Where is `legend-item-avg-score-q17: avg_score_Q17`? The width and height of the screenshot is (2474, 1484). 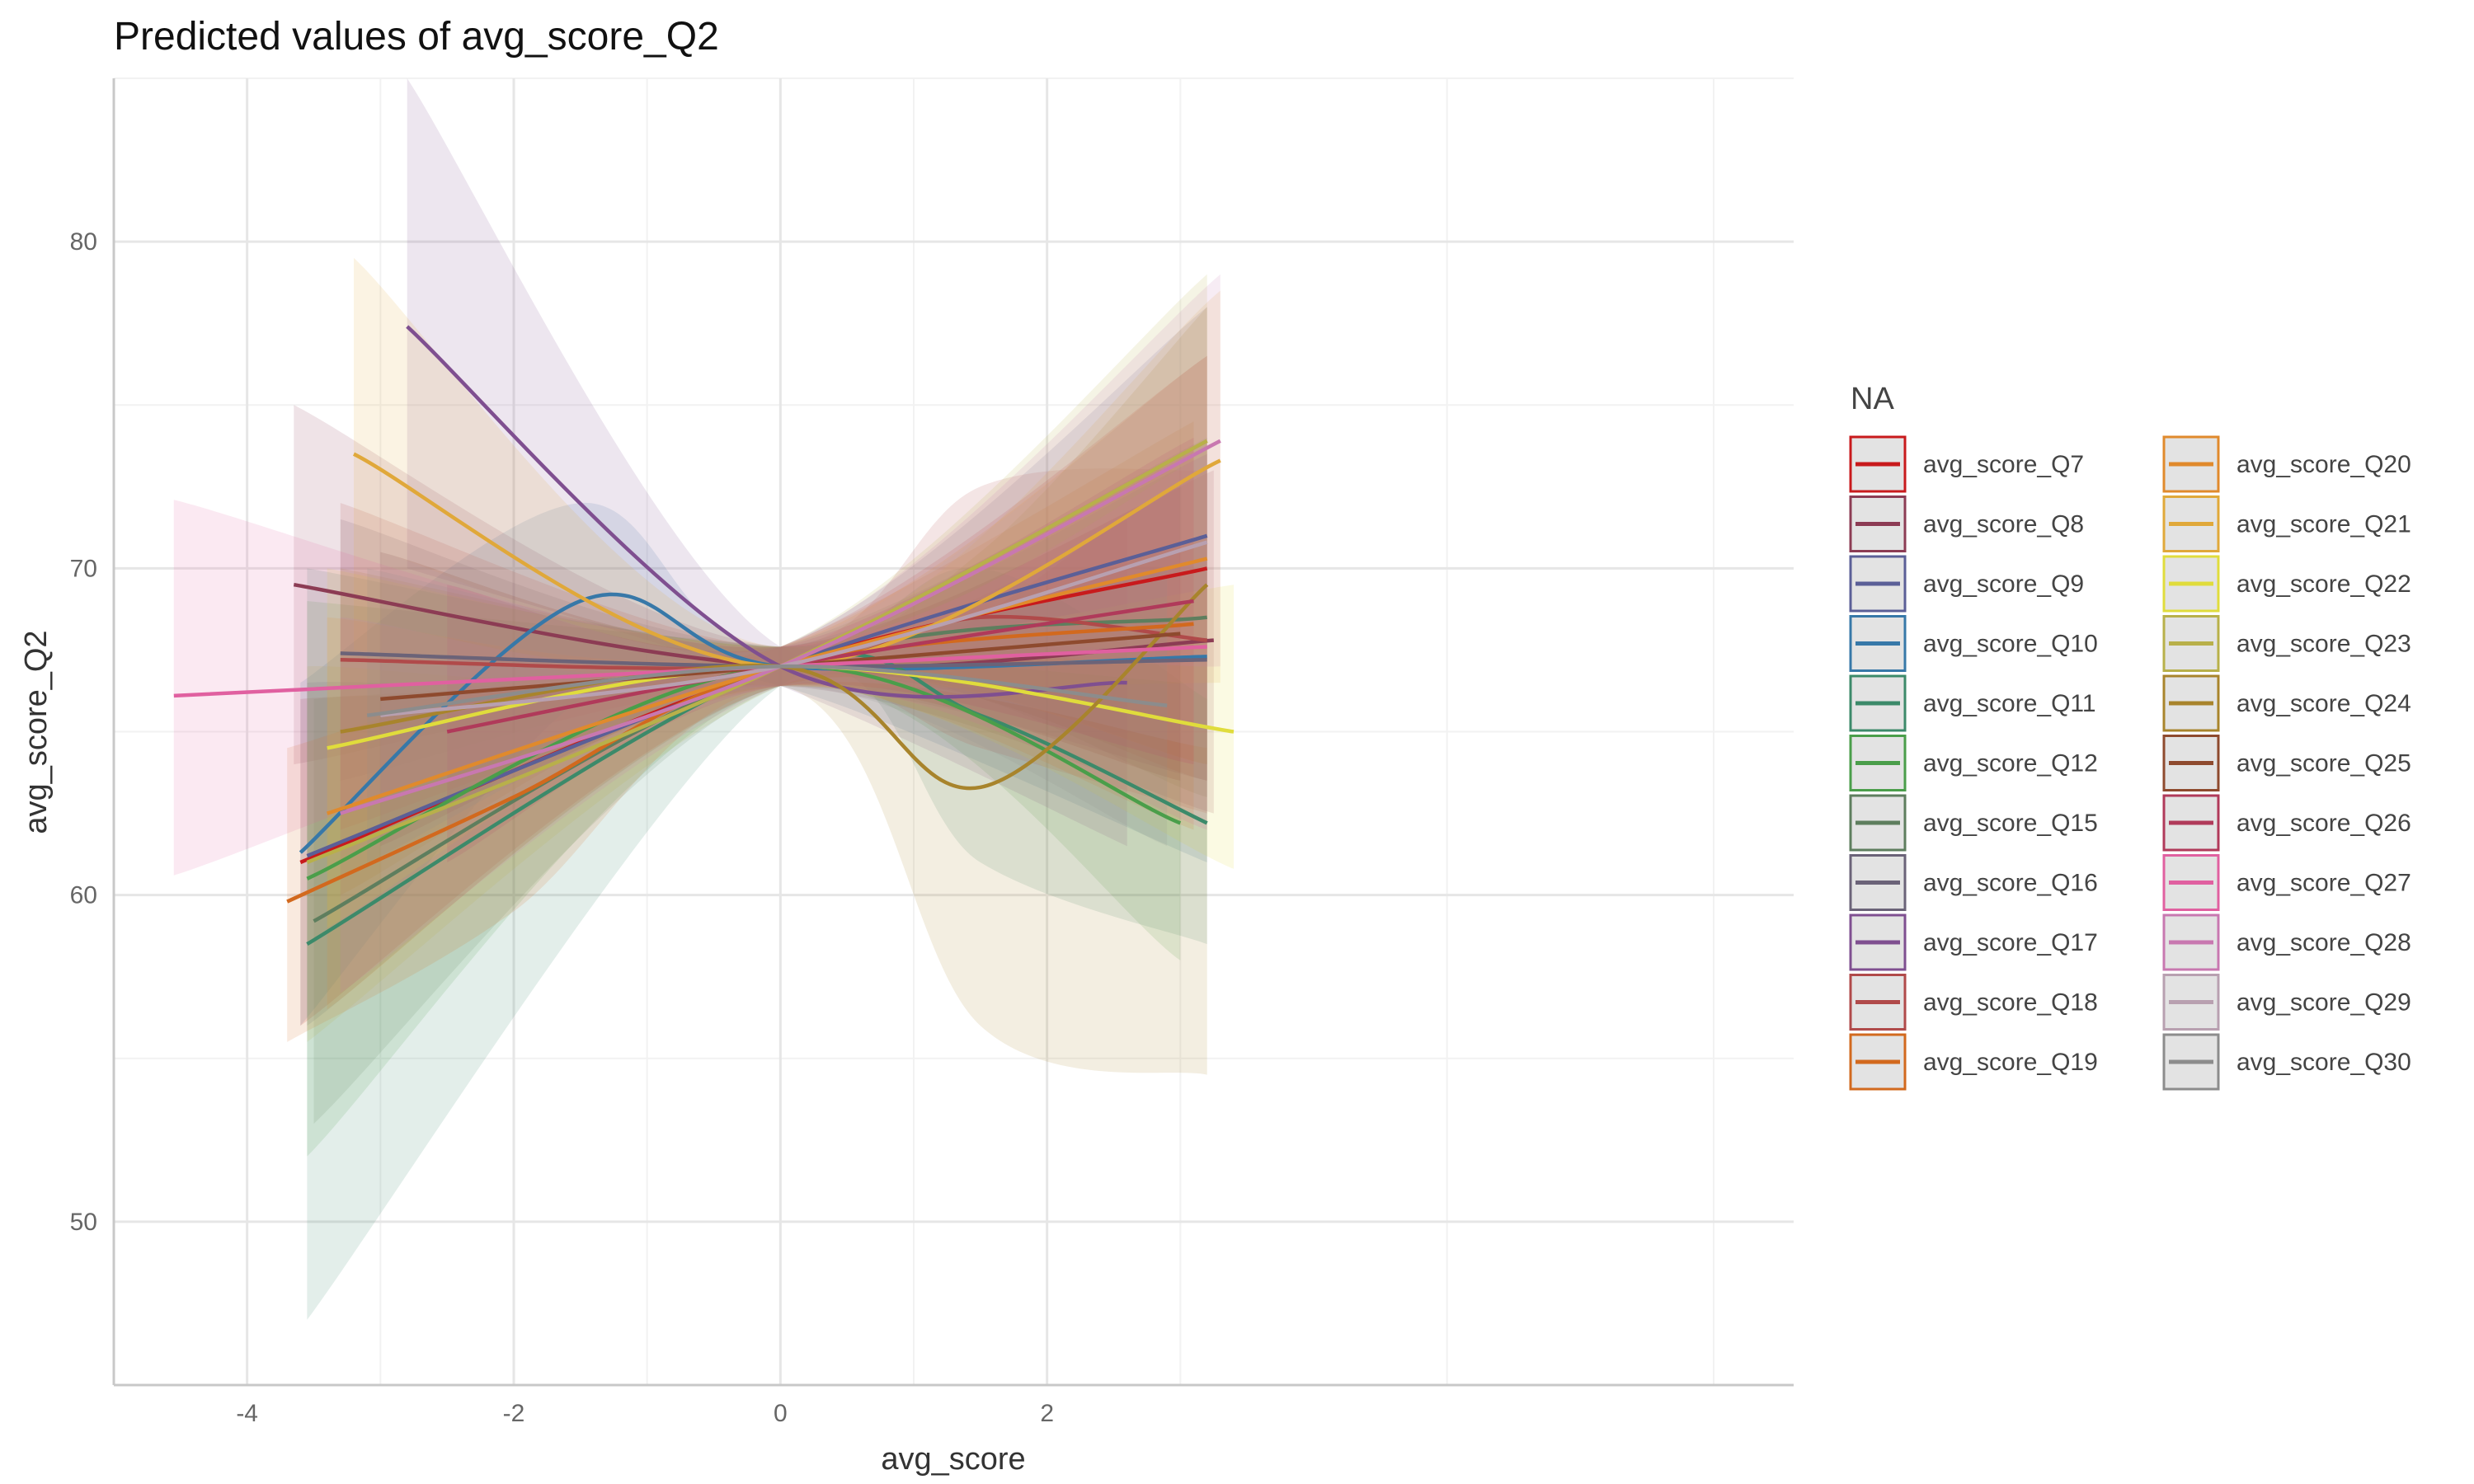
legend-item-avg-score-q17: avg_score_Q17 is located at coordinates (1973, 942).